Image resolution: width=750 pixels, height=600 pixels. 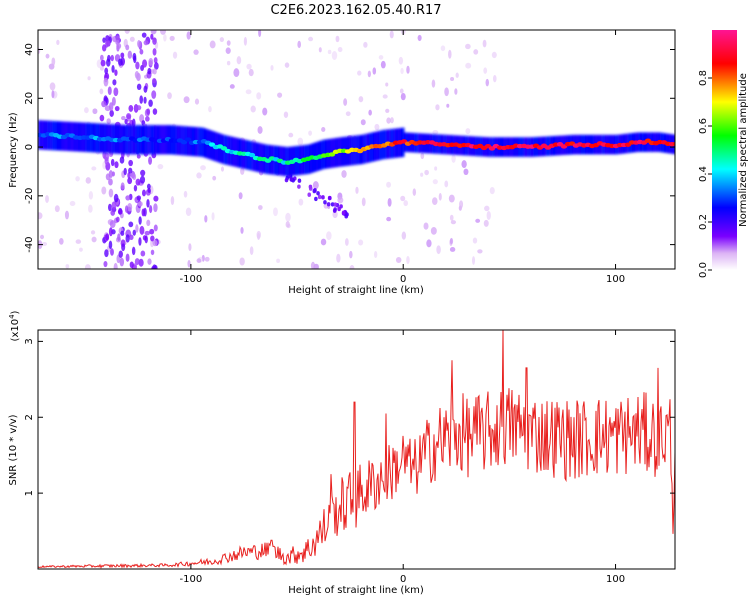 What do you see at coordinates (703, 174) in the screenshot?
I see `colorbar-tick-label: 0.4` at bounding box center [703, 174].